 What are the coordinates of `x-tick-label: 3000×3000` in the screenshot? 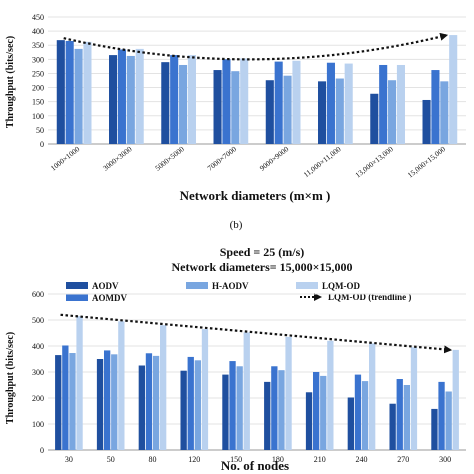 It's located at (117, 158).